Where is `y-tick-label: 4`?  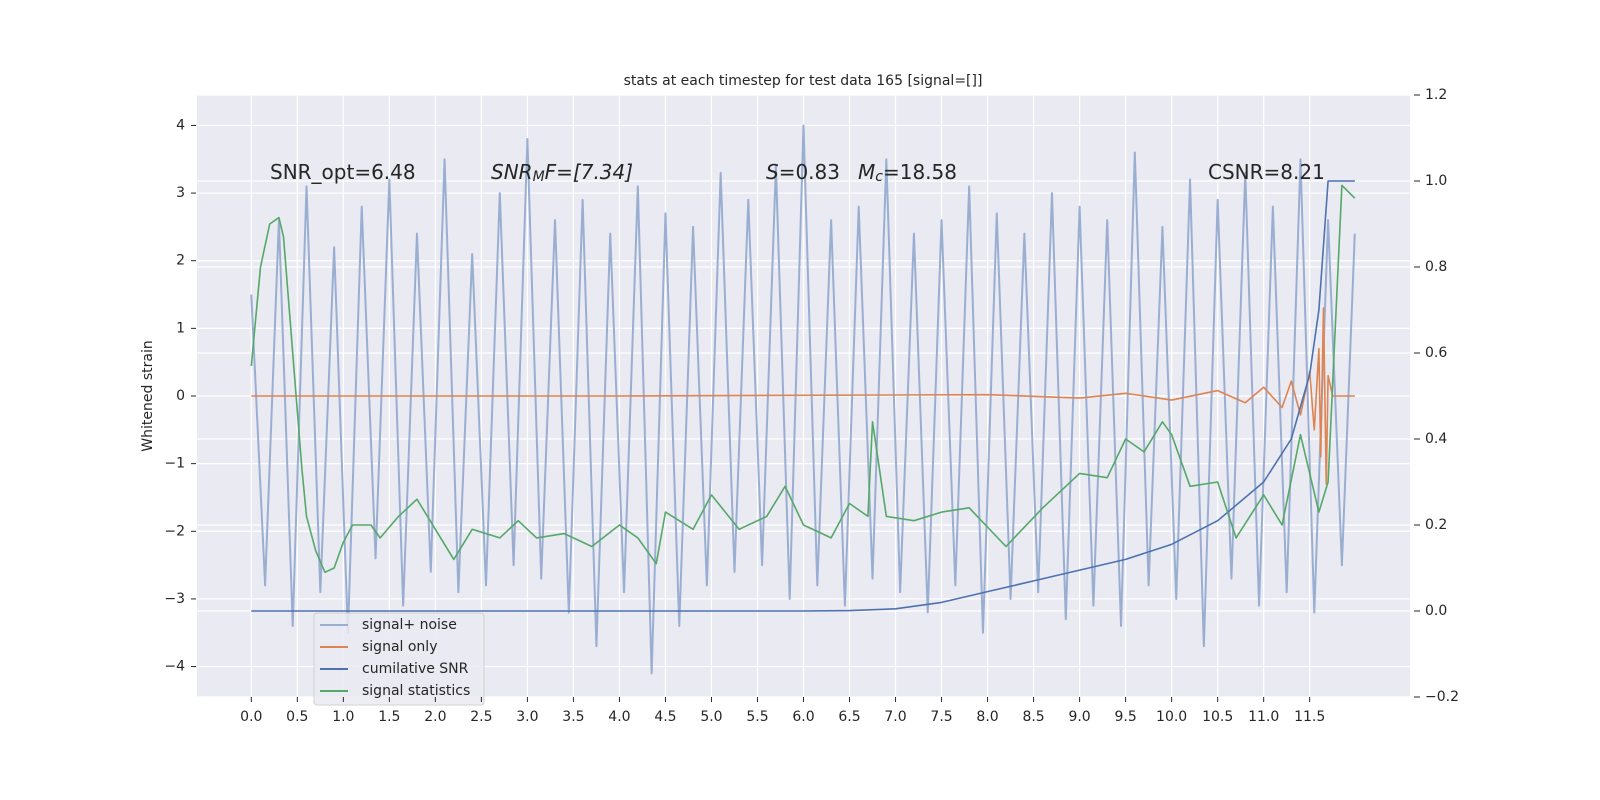 y-tick-label: 4 is located at coordinates (180, 125).